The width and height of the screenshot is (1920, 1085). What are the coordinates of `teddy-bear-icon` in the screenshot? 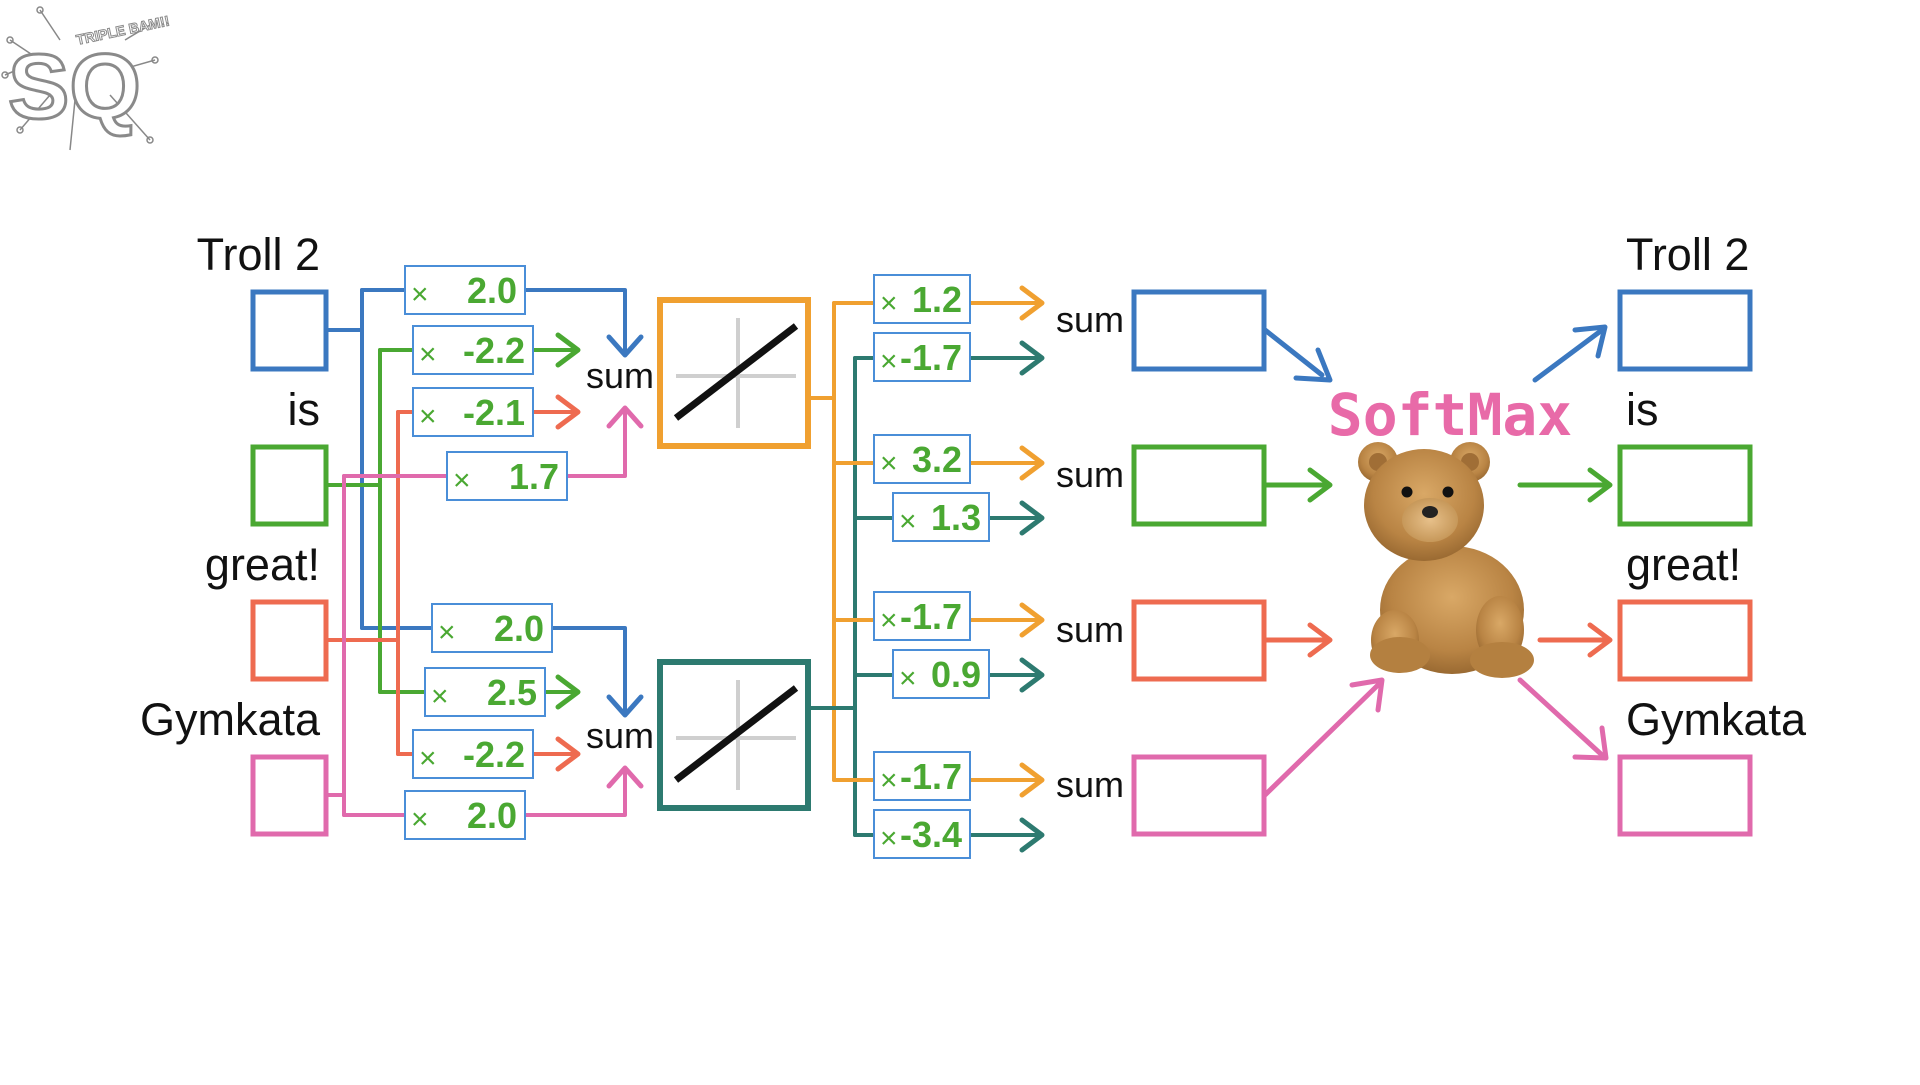 It's located at (1446, 560).